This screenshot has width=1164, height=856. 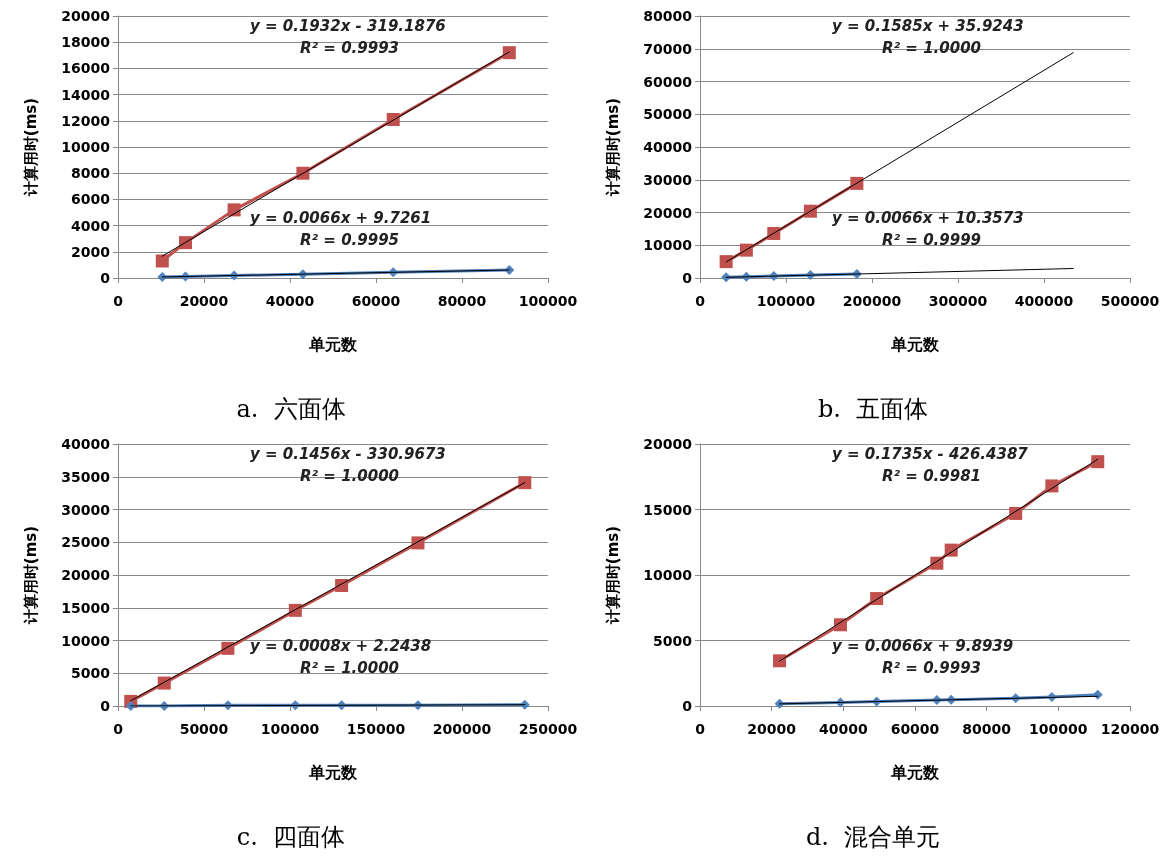 What do you see at coordinates (86, 42) in the screenshot?
I see `y-tick-label: 18000` at bounding box center [86, 42].